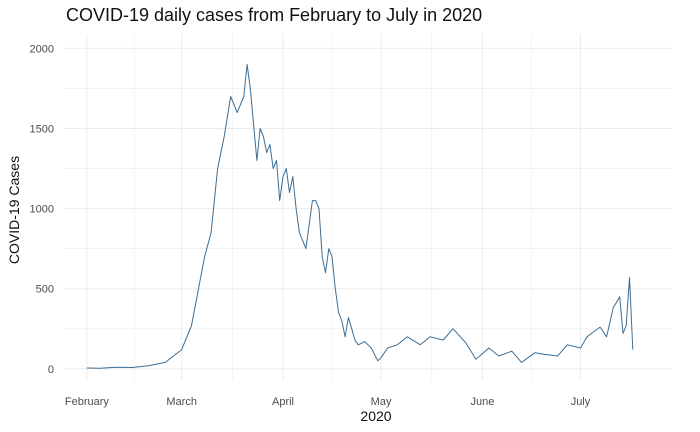 The height and width of the screenshot is (432, 700). I want to click on x-tick-label: June, so click(482, 402).